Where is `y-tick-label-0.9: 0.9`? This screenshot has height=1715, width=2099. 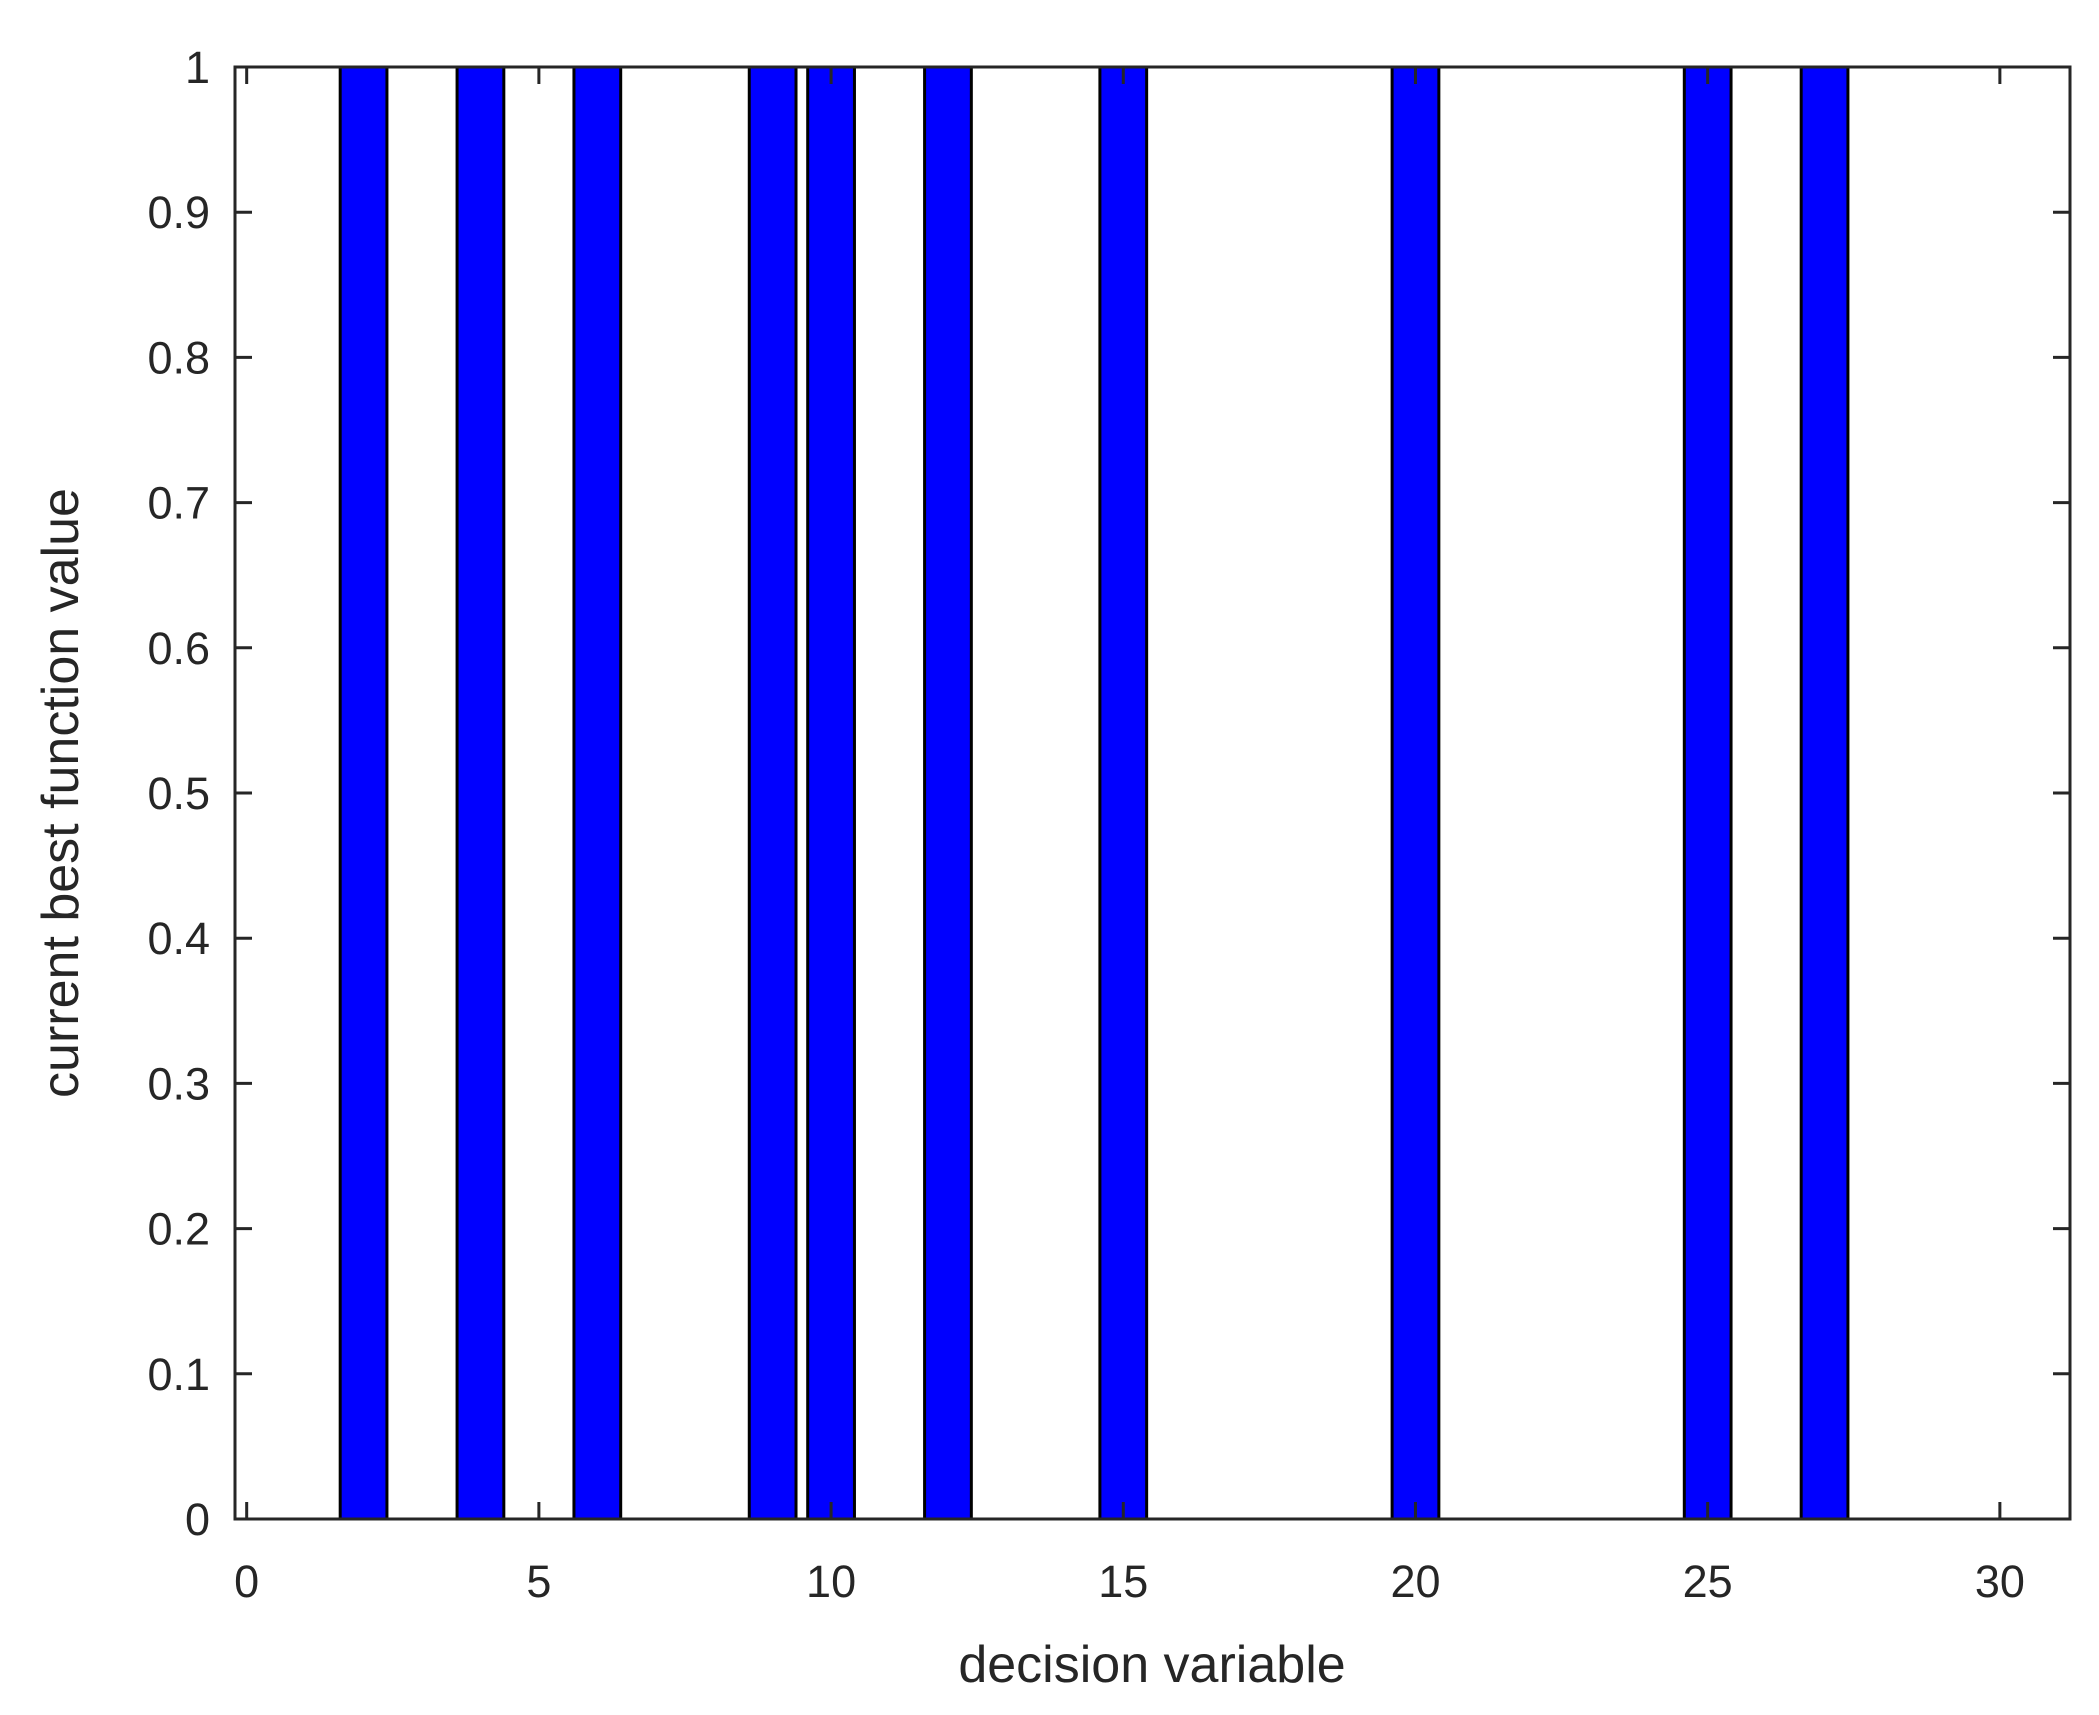
y-tick-label-0.9: 0.9 is located at coordinates (178, 212).